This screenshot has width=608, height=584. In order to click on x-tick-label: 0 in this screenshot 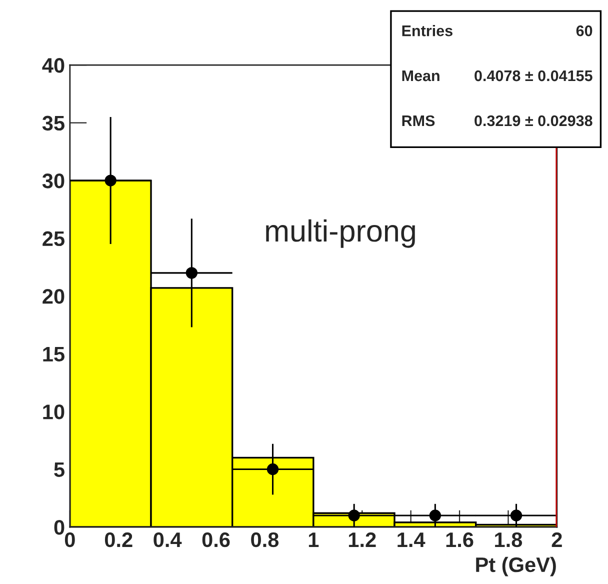, I will do `click(69, 540)`.